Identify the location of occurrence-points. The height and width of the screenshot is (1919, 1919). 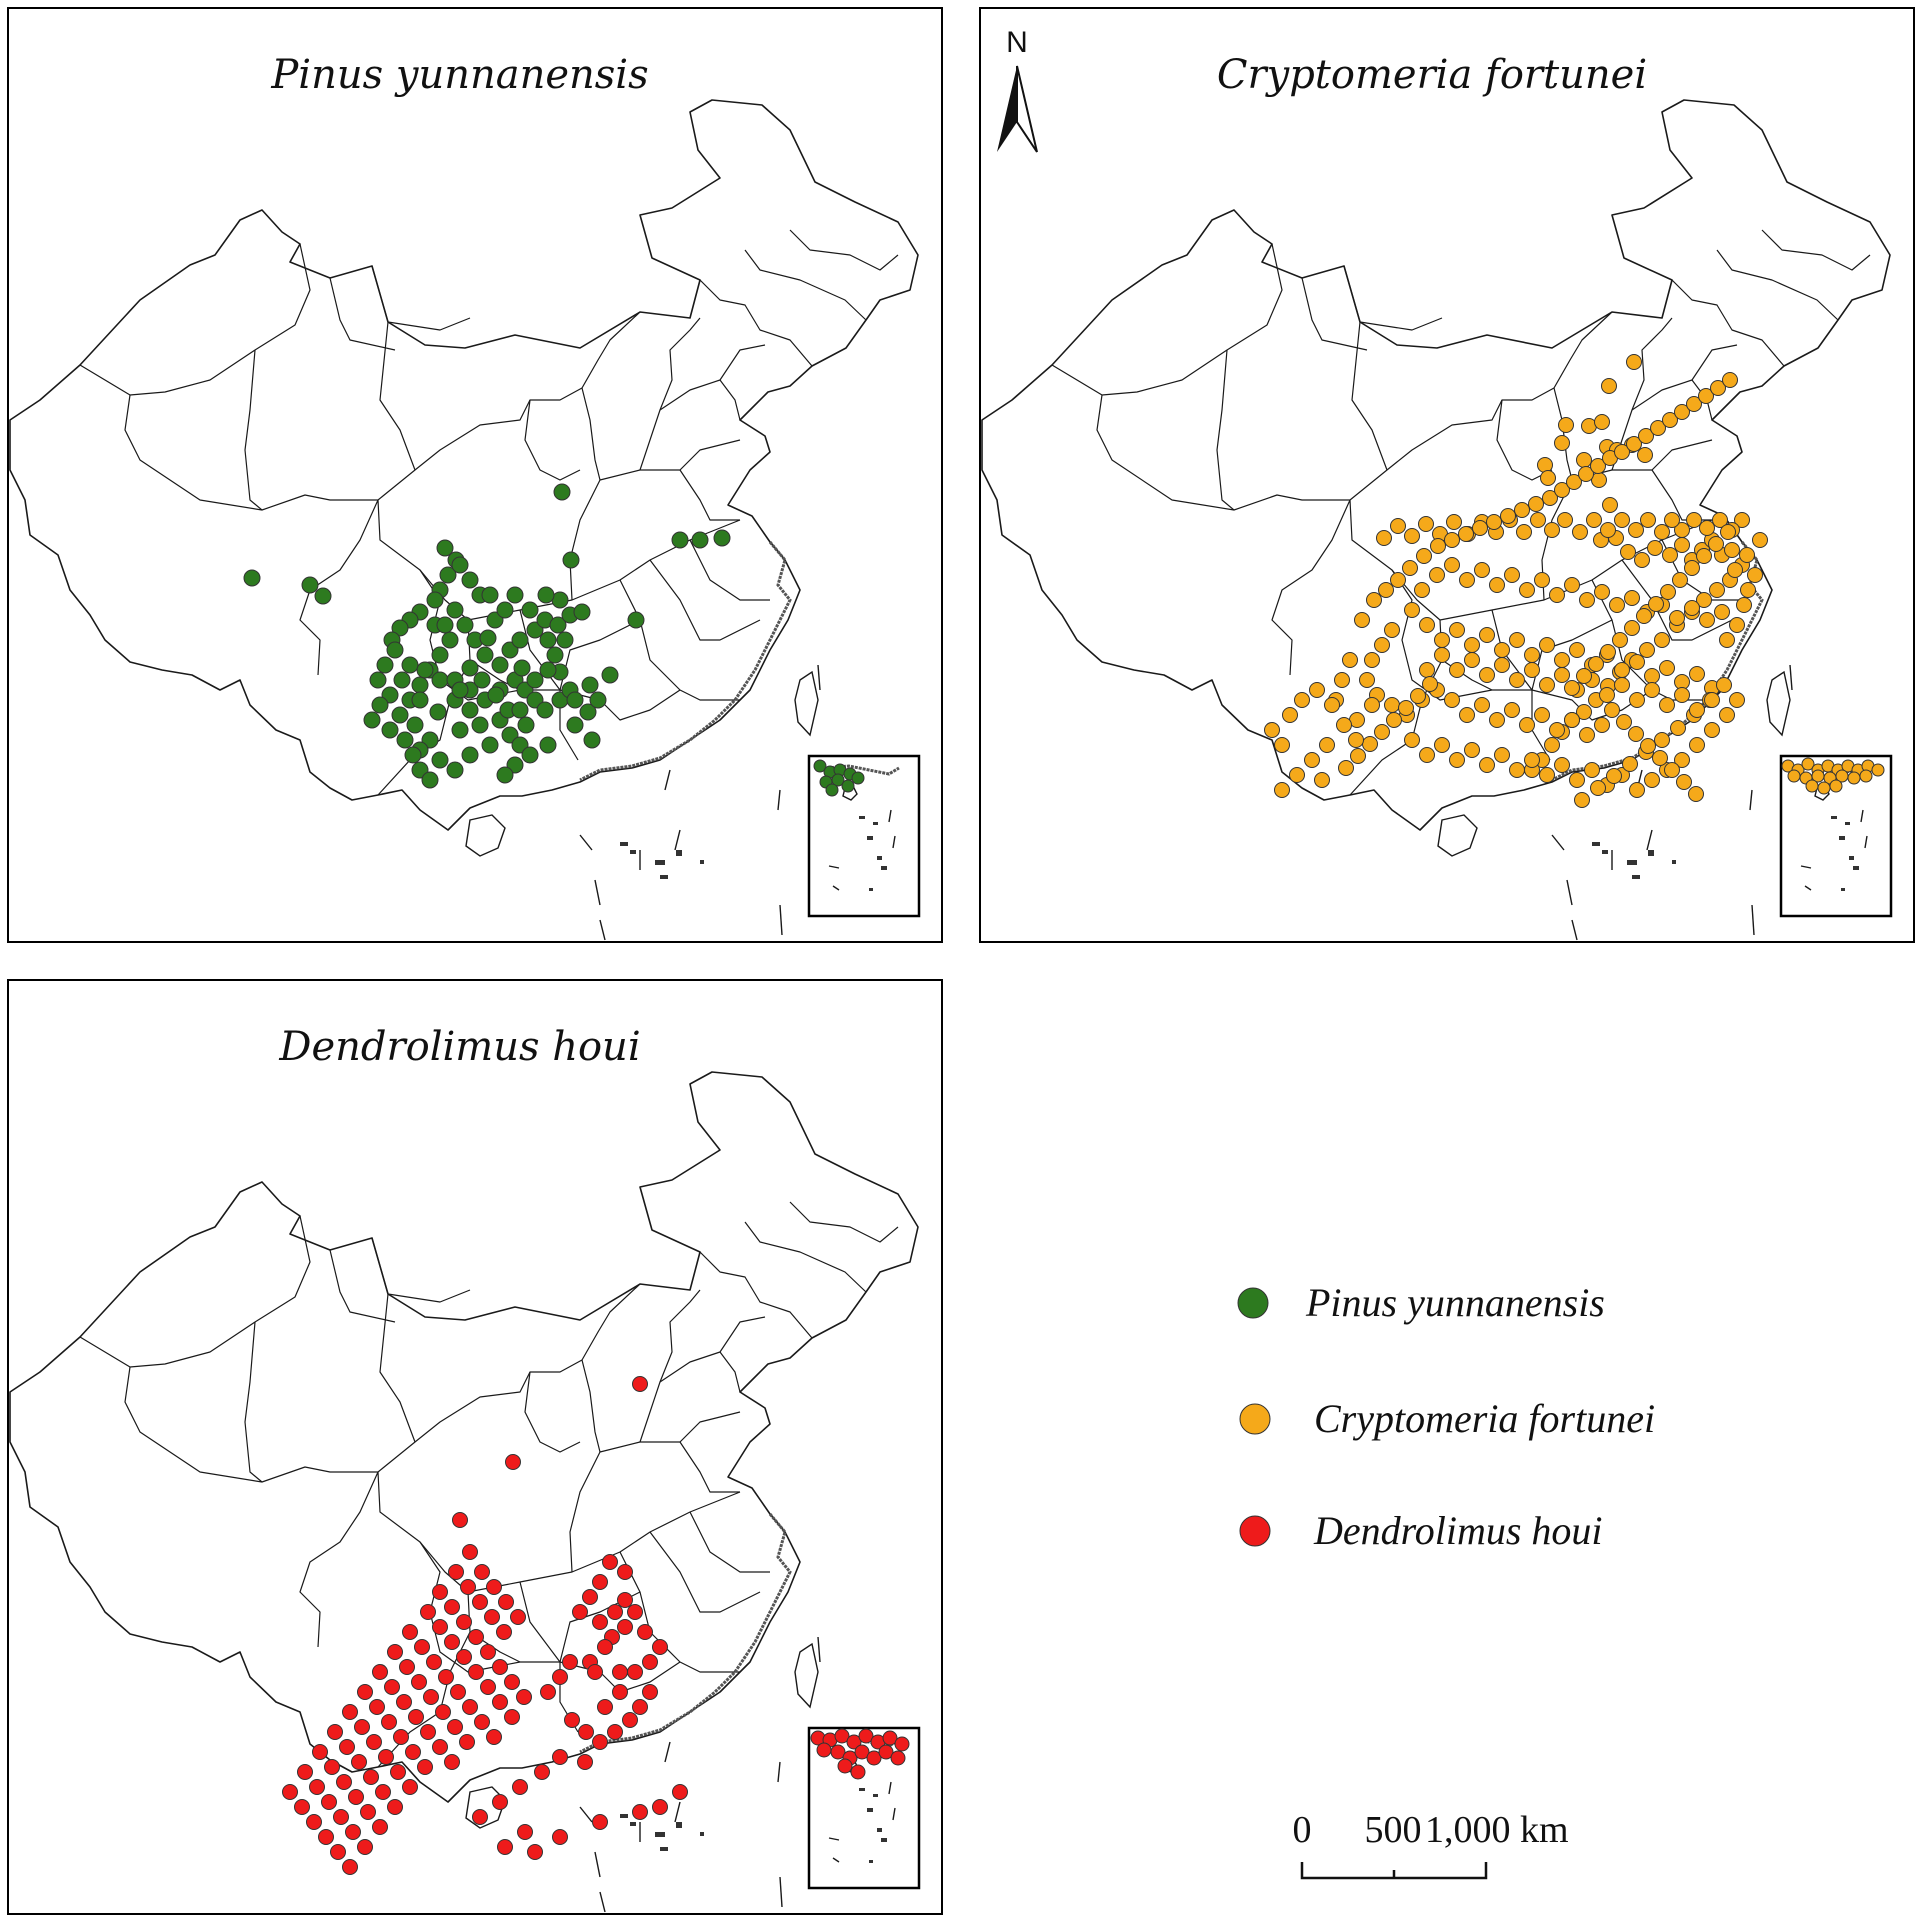
(485, 1625).